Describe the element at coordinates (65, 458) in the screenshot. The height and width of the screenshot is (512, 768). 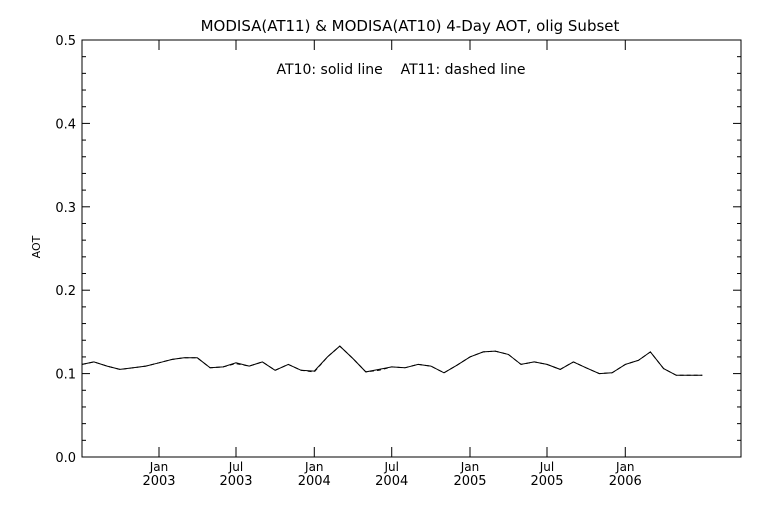
I see `y-tick-label: 0.0` at that location.